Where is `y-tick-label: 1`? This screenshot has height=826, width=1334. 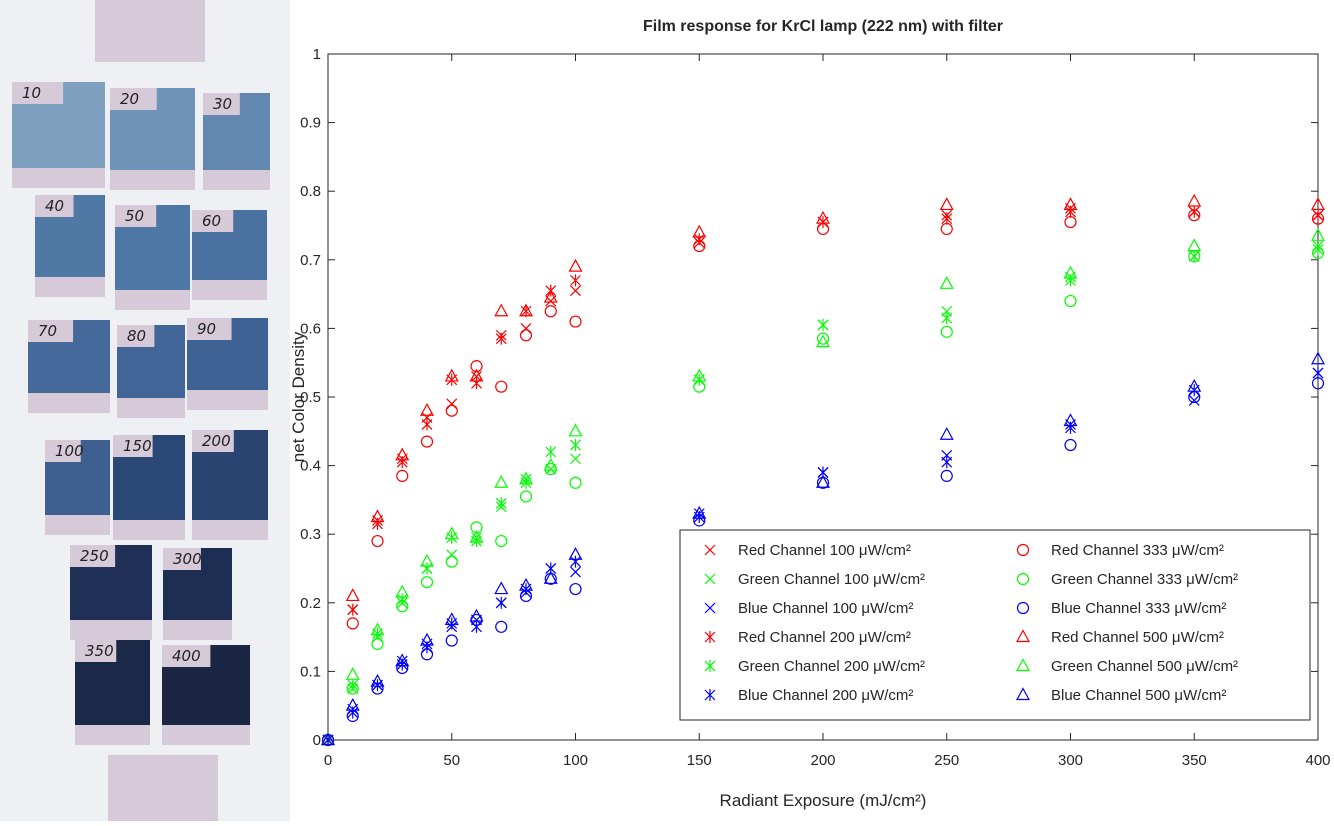 y-tick-label: 1 is located at coordinates (317, 54).